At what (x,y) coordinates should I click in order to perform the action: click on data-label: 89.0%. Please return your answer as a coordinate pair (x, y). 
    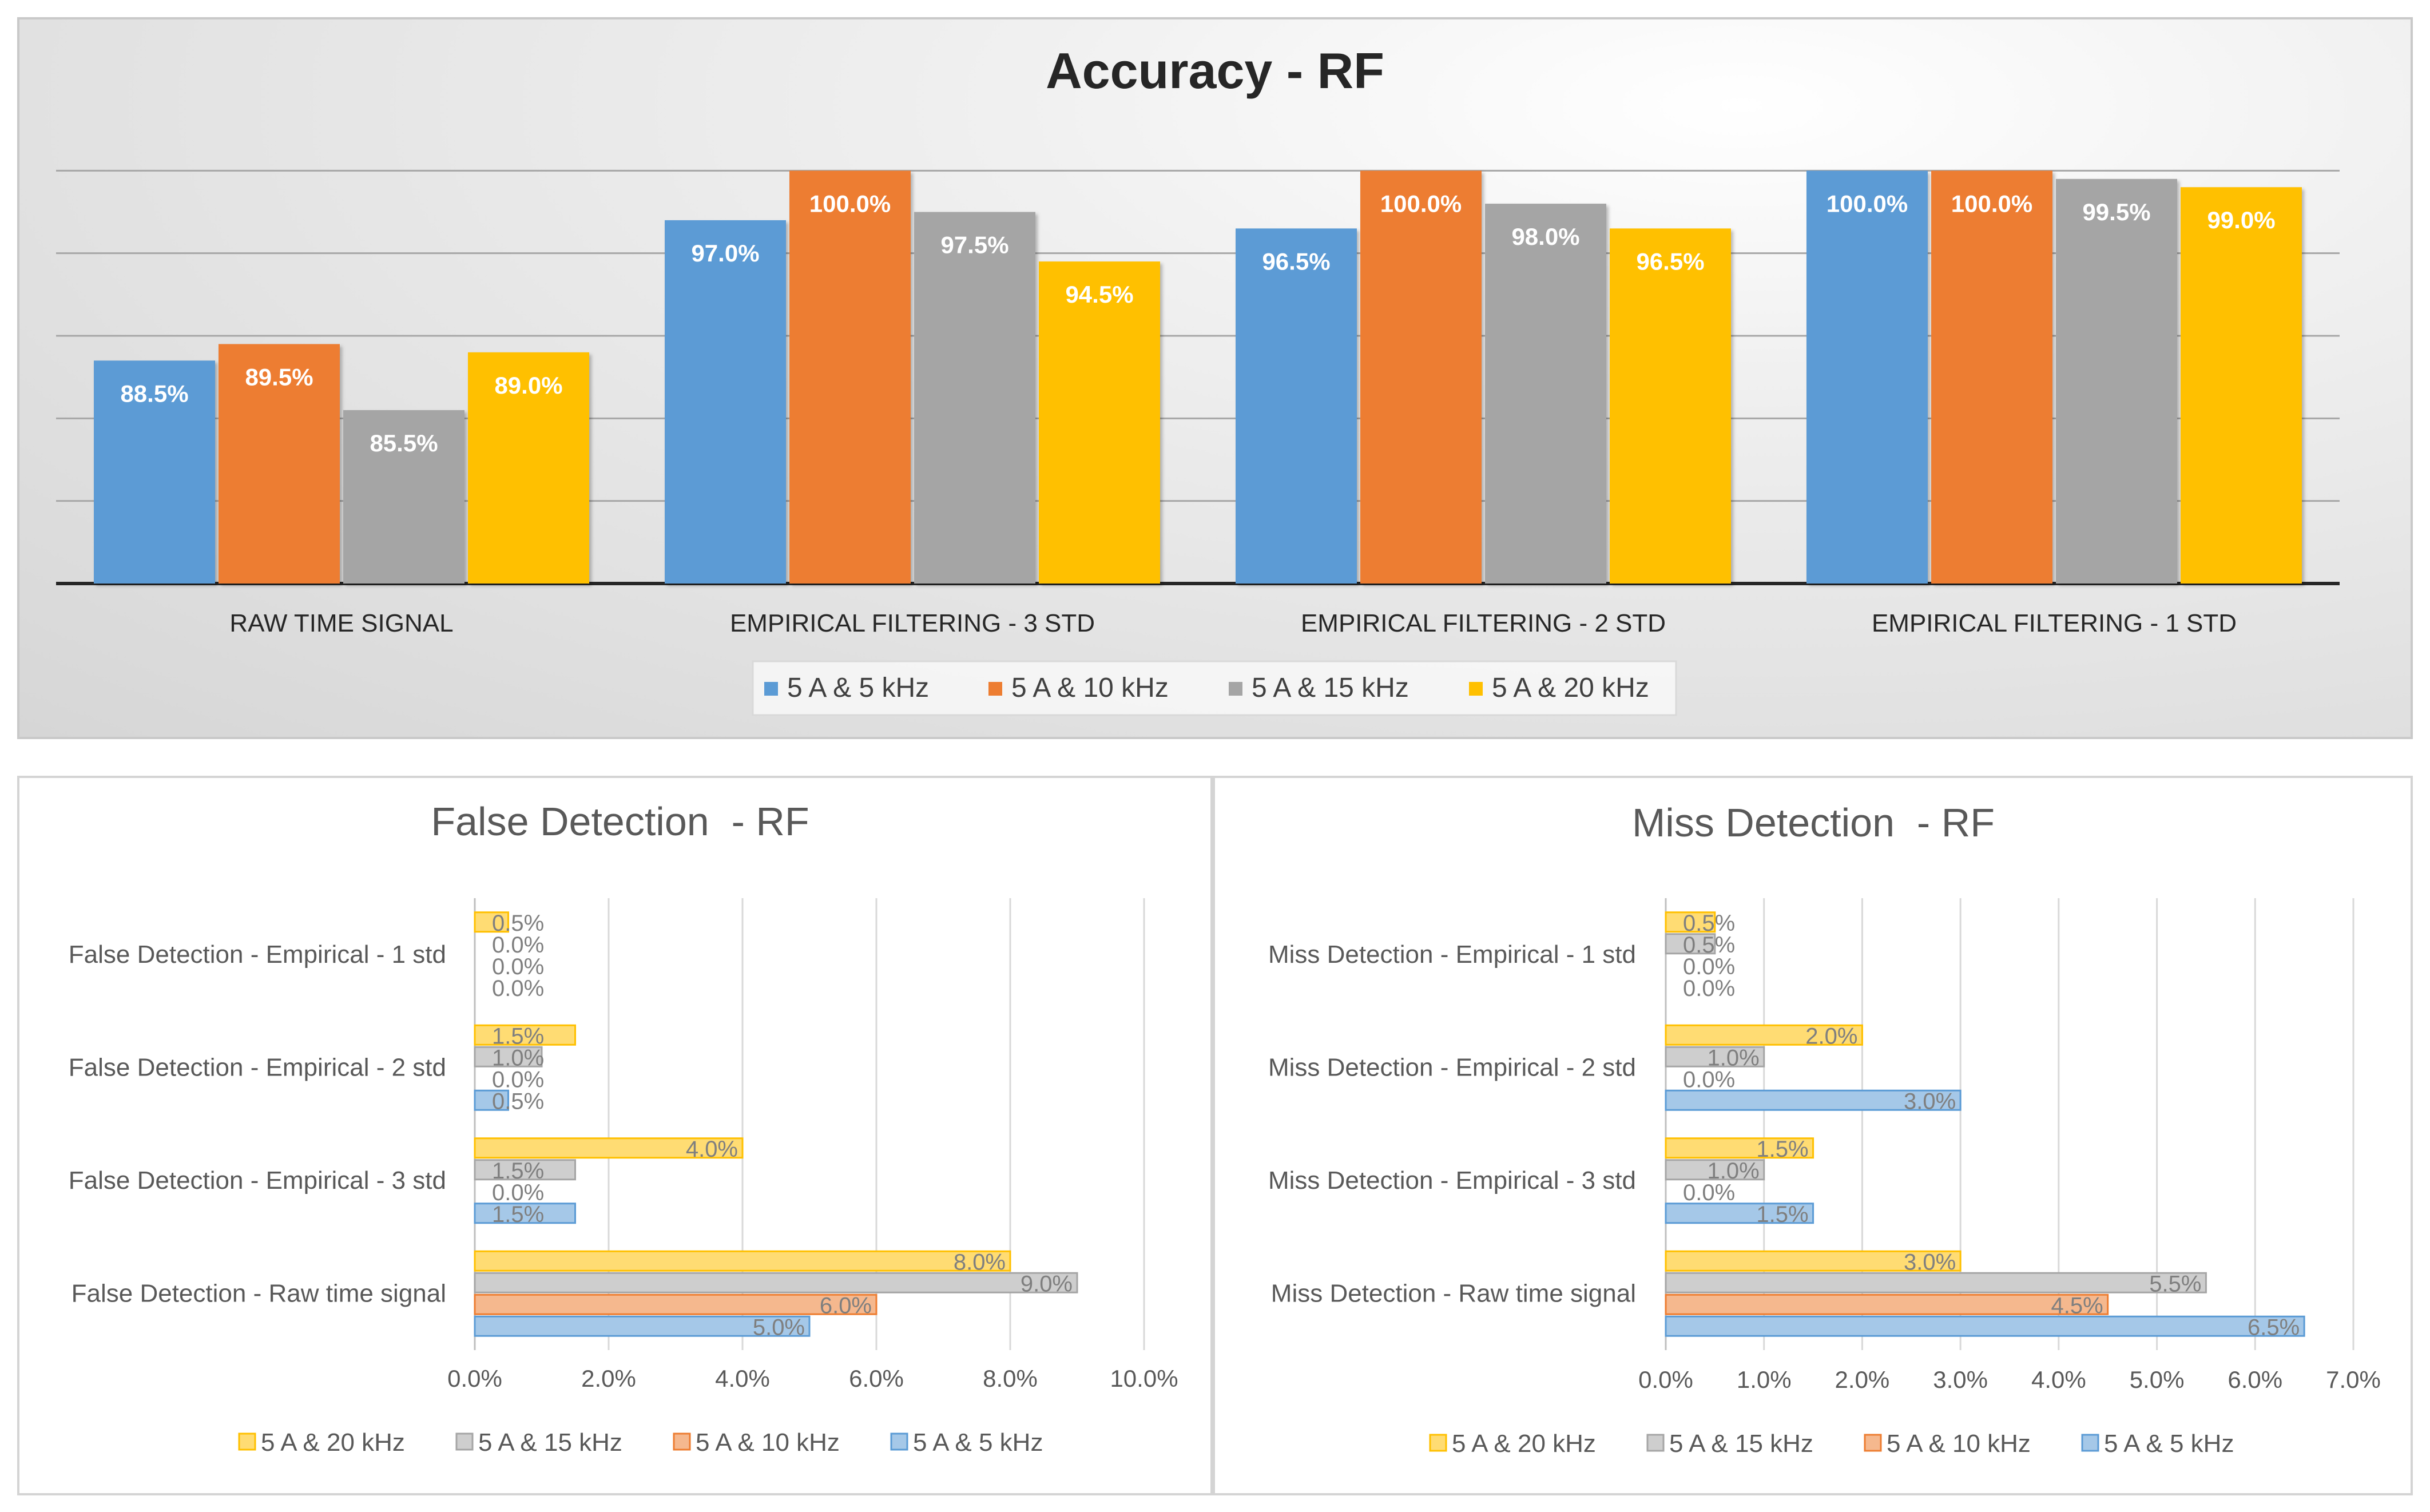
    Looking at the image, I should click on (528, 385).